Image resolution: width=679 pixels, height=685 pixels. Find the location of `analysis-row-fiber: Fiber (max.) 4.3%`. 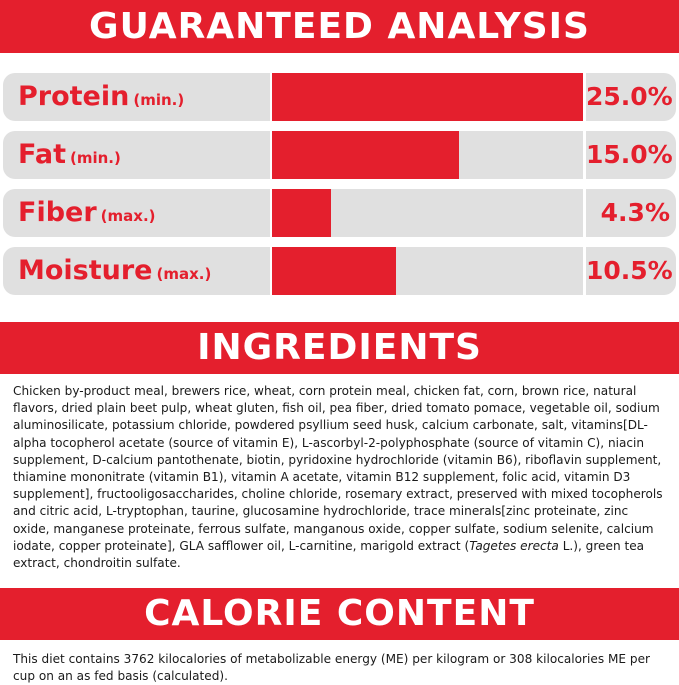

analysis-row-fiber: Fiber (max.) 4.3% is located at coordinates (339, 213).